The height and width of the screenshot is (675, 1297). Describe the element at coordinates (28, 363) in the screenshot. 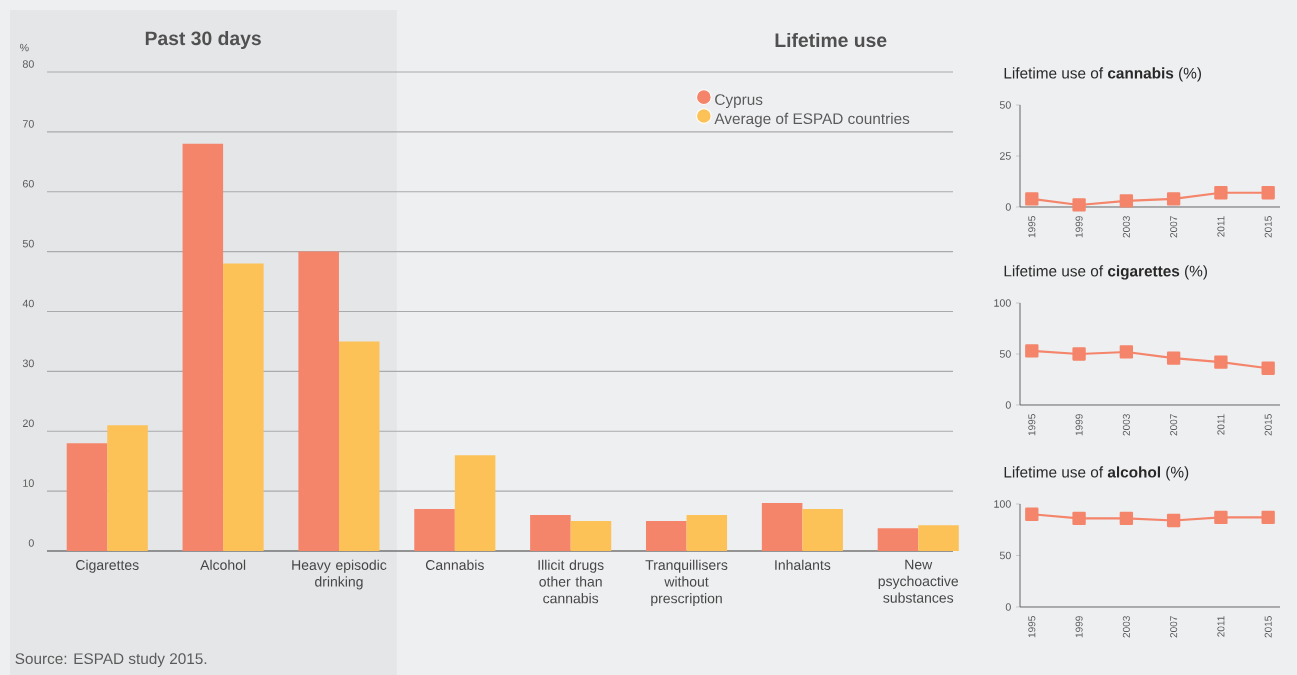

I see `y-tick-label: 30` at that location.